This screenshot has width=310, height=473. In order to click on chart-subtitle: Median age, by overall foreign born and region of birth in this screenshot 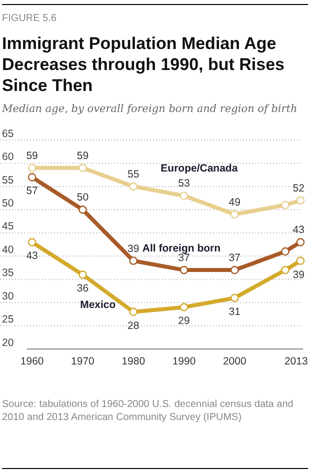, I will do `click(150, 109)`.